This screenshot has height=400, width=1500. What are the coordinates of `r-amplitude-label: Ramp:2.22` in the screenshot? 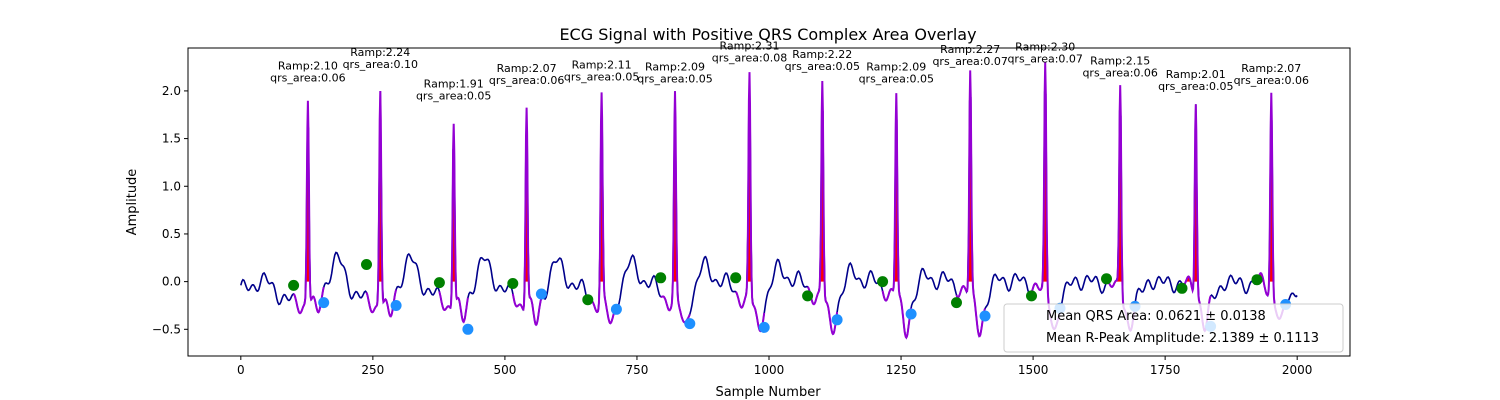 It's located at (822, 54).